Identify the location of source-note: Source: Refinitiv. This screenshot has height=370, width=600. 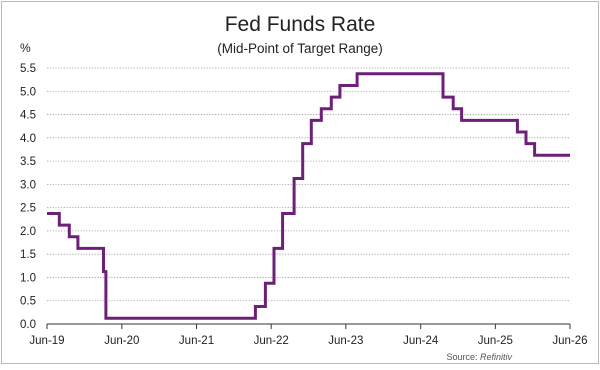
(479, 357).